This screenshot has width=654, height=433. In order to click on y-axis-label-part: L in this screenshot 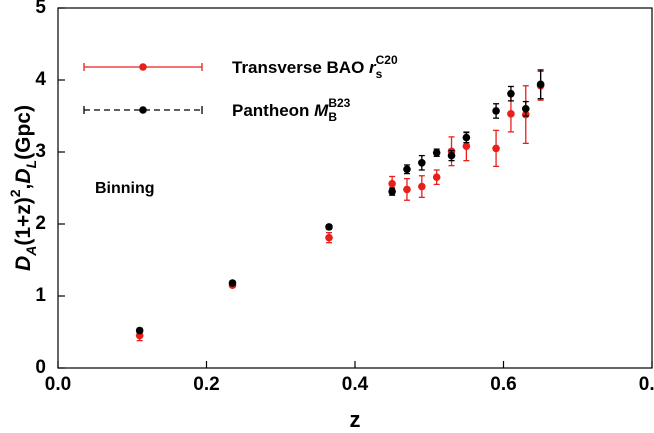, I will do `click(31, 164)`.